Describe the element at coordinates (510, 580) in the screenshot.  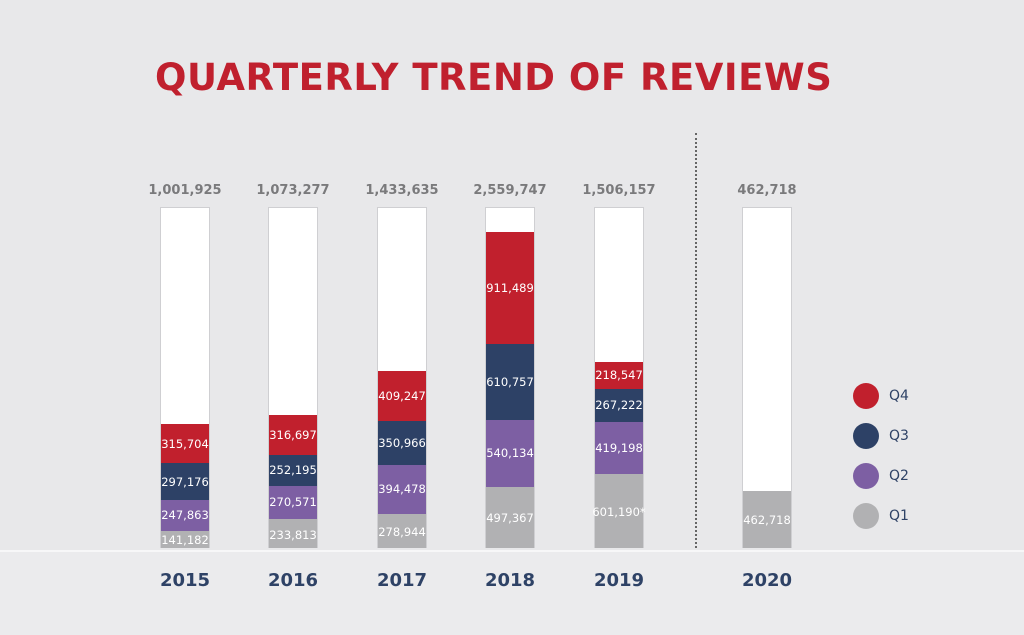
I see `x-tick-label-2018: 2018` at that location.